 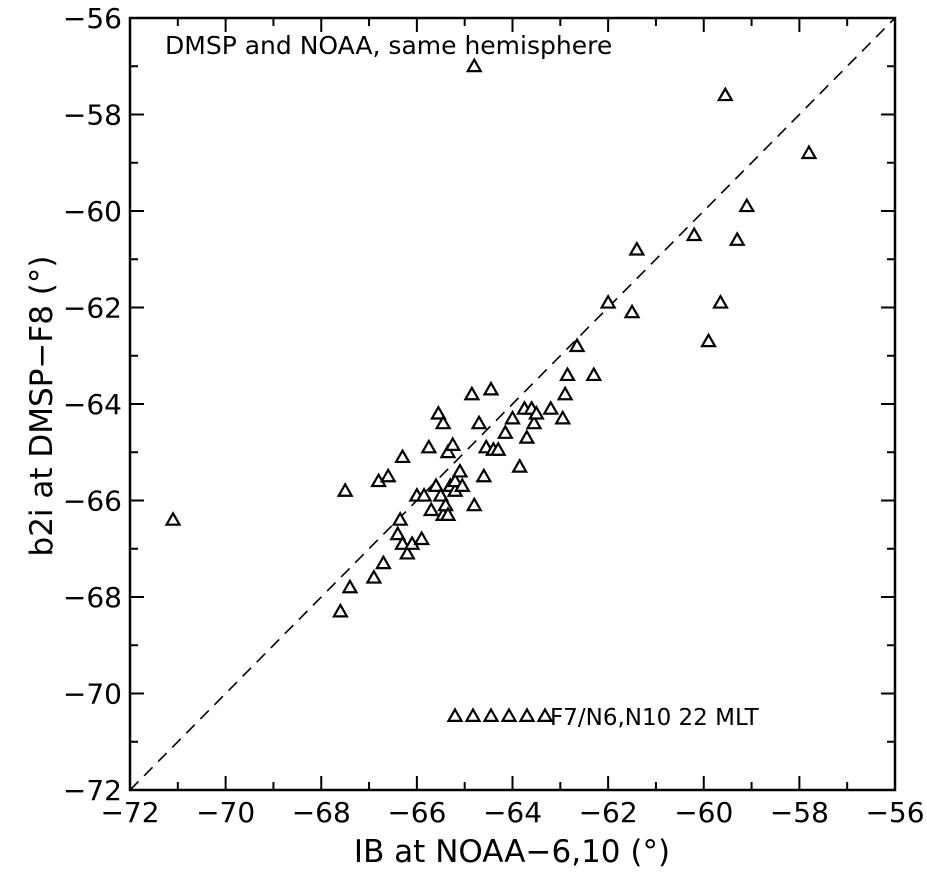 I want to click on y-tick-label: −72, so click(x=92, y=790).